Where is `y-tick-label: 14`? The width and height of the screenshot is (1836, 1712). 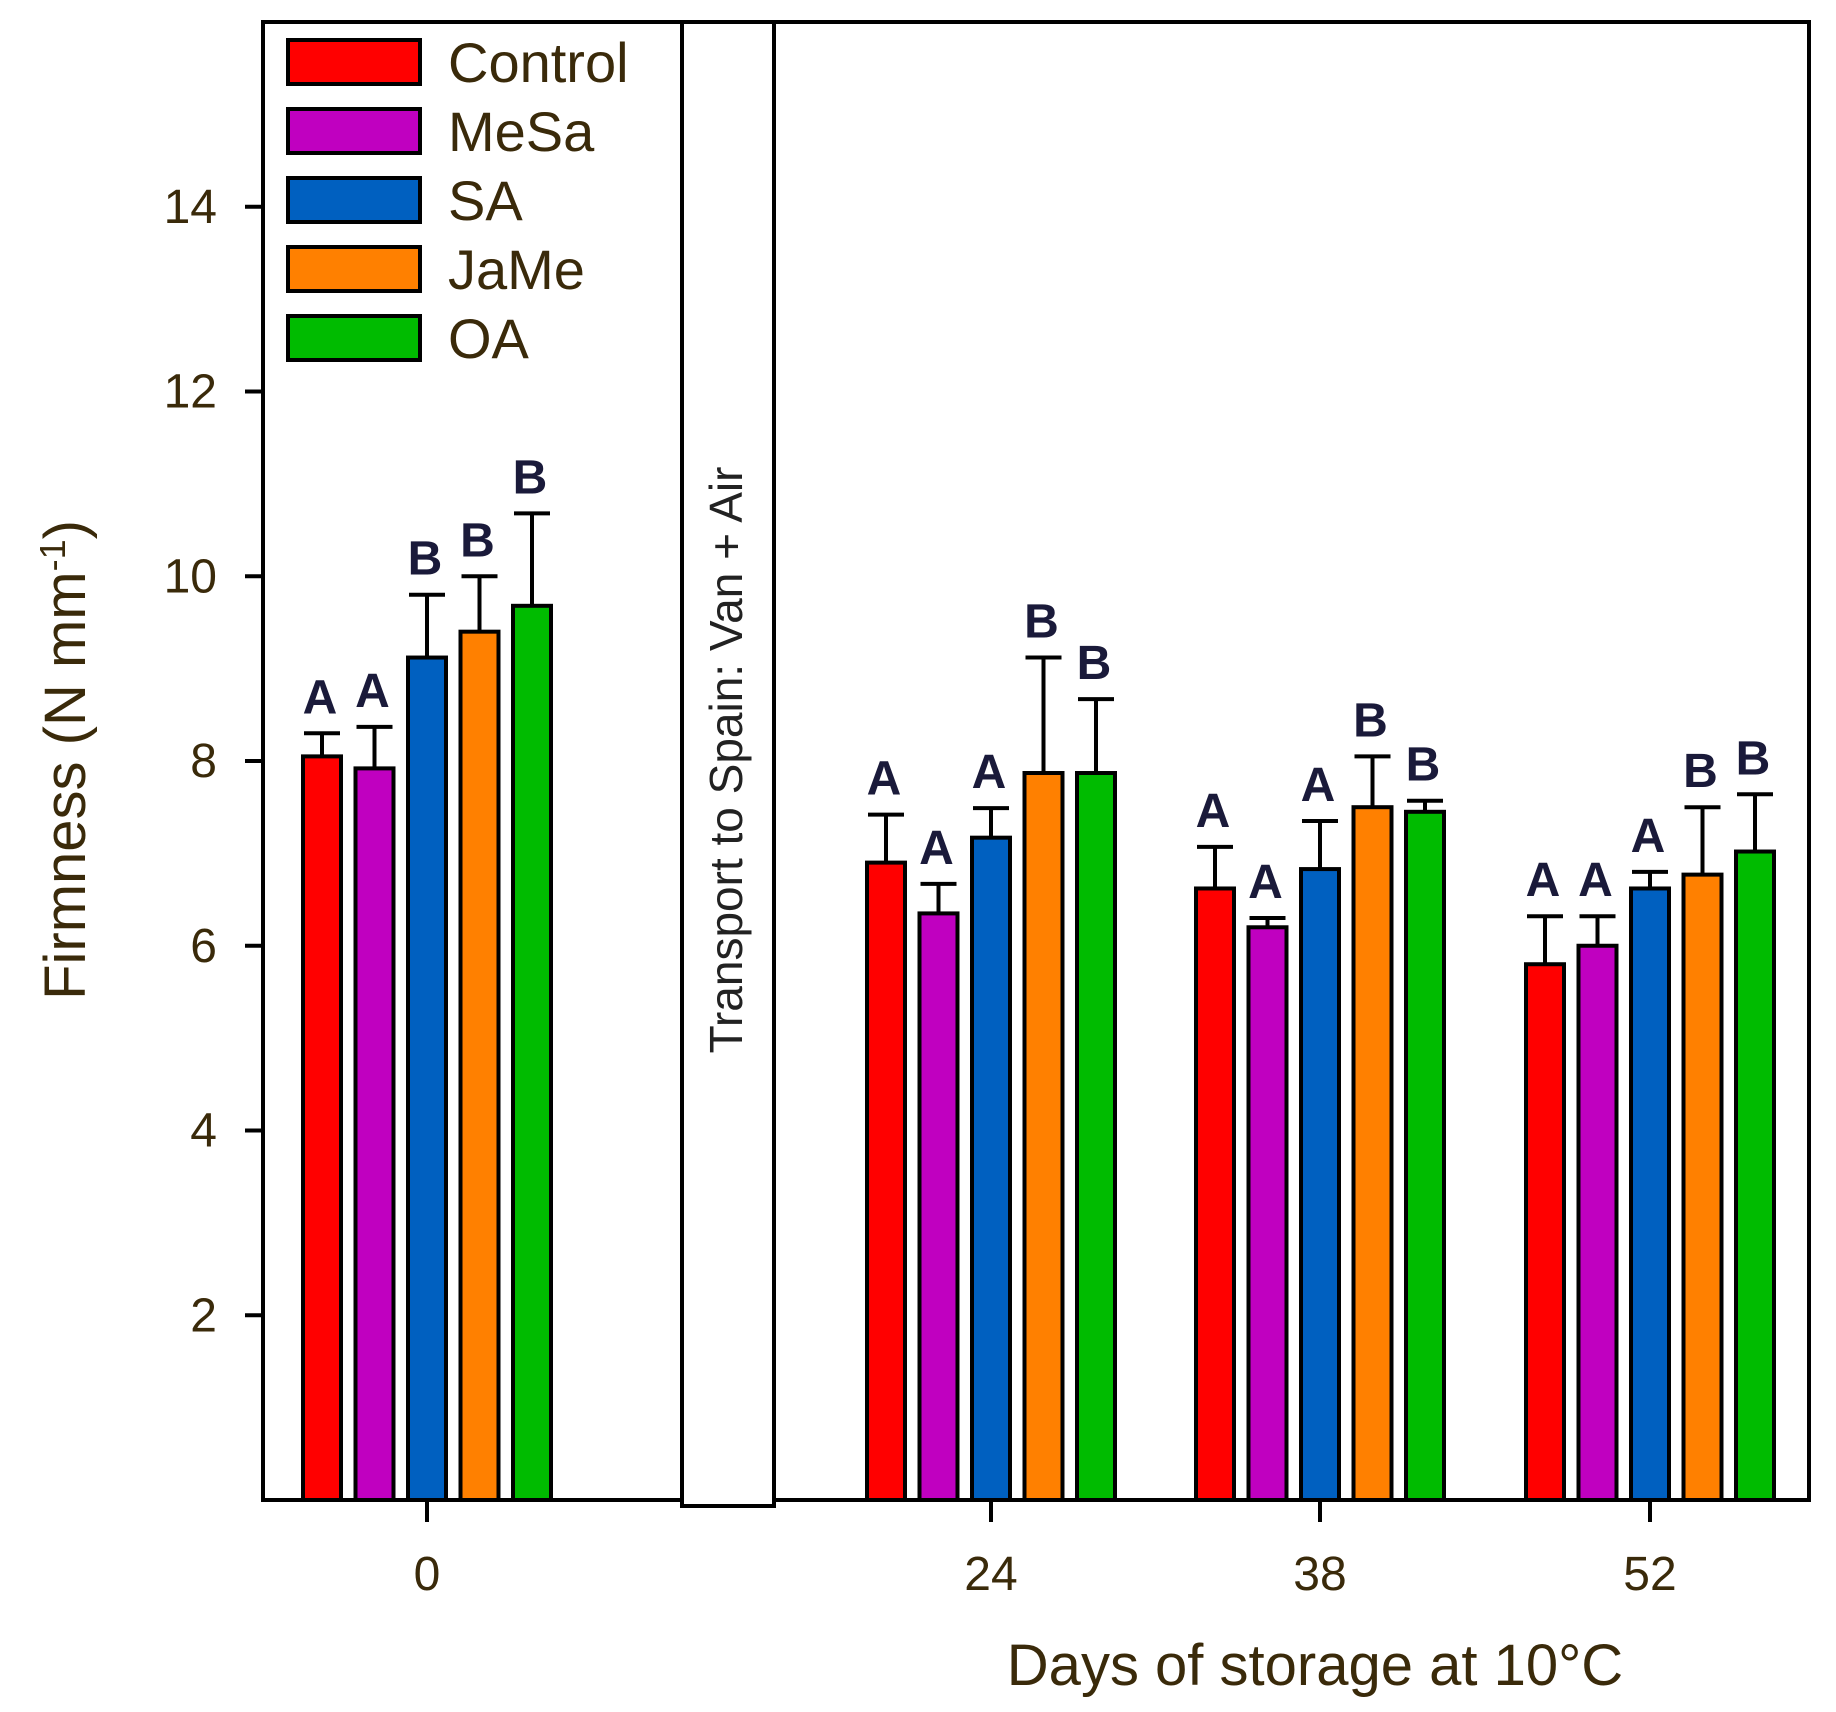 y-tick-label: 14 is located at coordinates (190, 207).